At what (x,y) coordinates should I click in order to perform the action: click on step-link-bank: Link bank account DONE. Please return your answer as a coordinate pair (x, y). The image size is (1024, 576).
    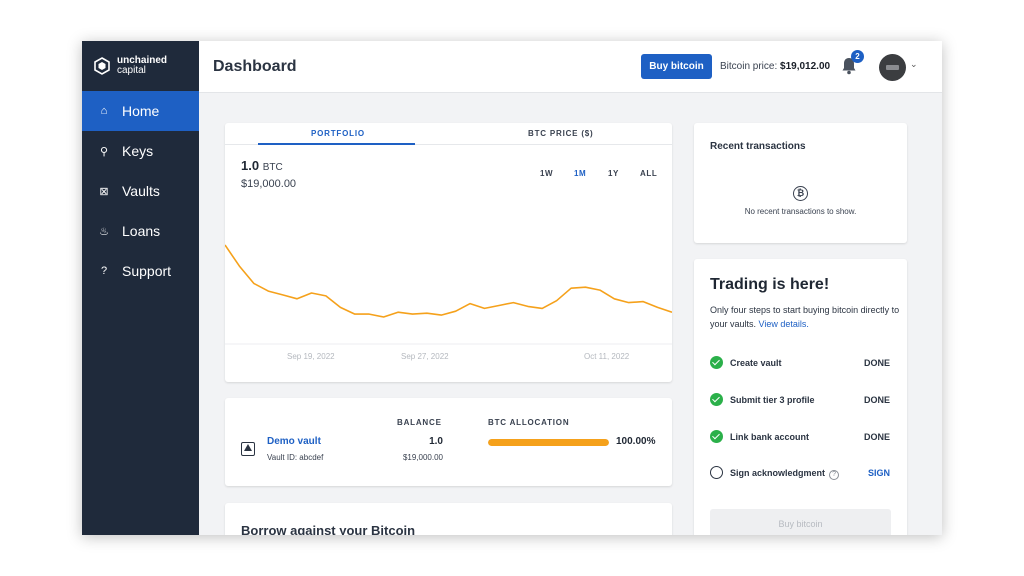
    Looking at the image, I should click on (800, 437).